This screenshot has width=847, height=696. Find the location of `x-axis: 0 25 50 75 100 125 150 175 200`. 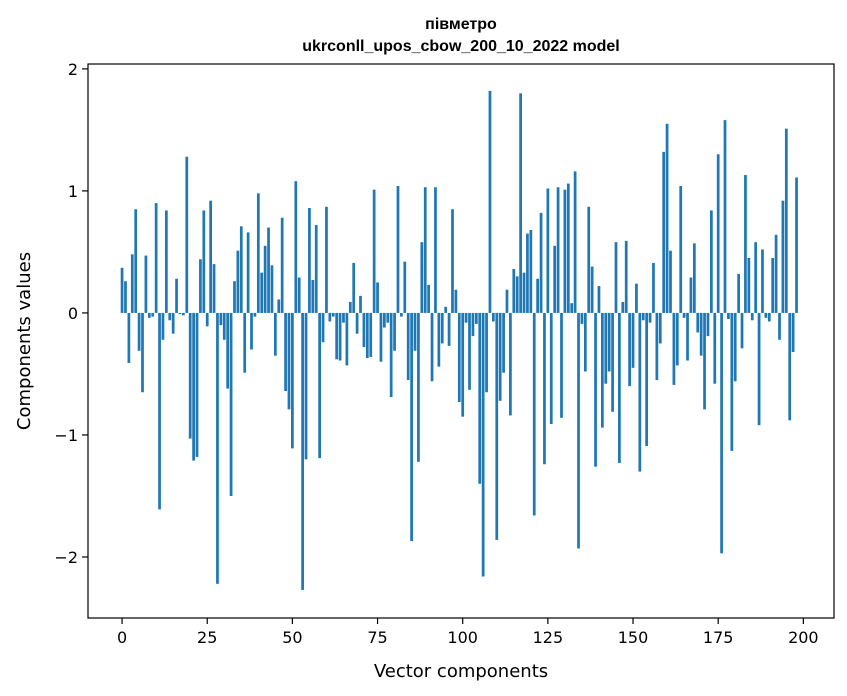

x-axis: 0 25 50 75 100 125 150 175 200 is located at coordinates (468, 632).